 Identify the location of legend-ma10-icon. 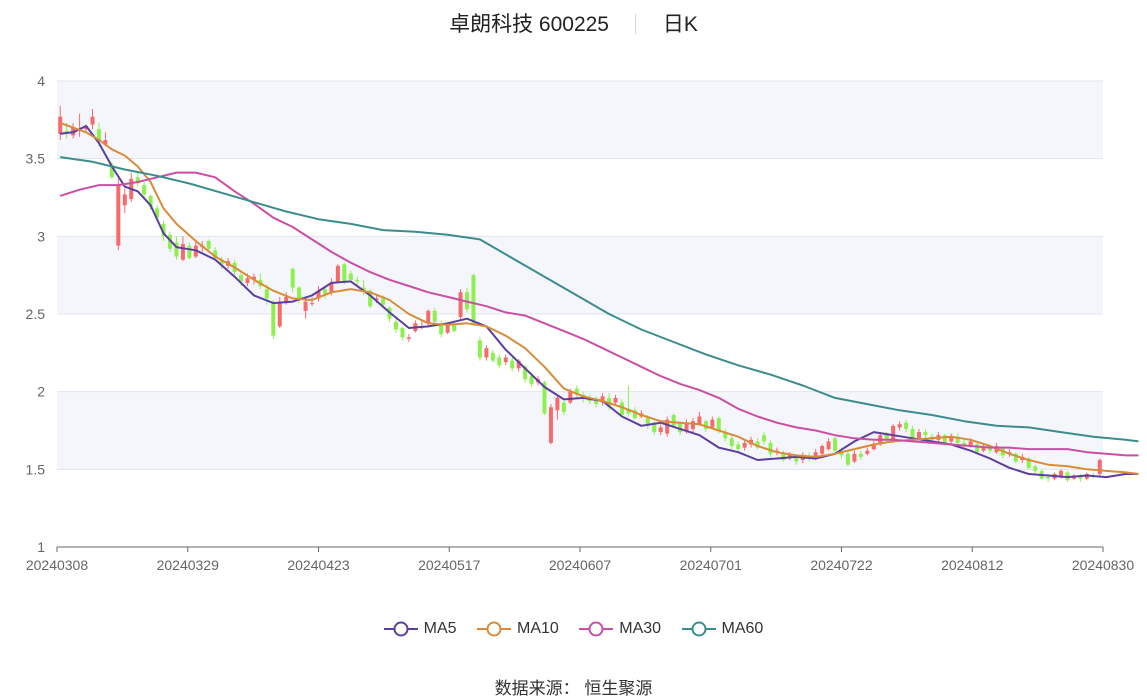
(494, 629).